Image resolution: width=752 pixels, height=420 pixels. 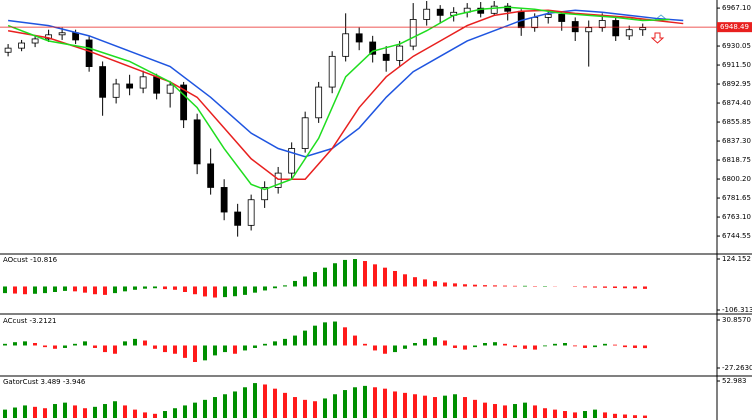 What do you see at coordinates (736, 141) in the screenshot?
I see `y-tick-label: 6837.30` at bounding box center [736, 141].